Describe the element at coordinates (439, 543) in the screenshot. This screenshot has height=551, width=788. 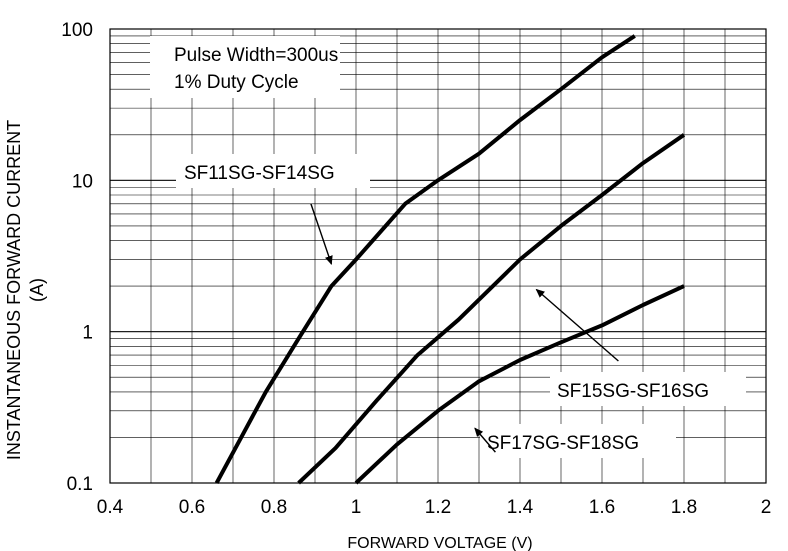
I see `x-axis-label: FORWARD VOLTAGE (V)` at that location.